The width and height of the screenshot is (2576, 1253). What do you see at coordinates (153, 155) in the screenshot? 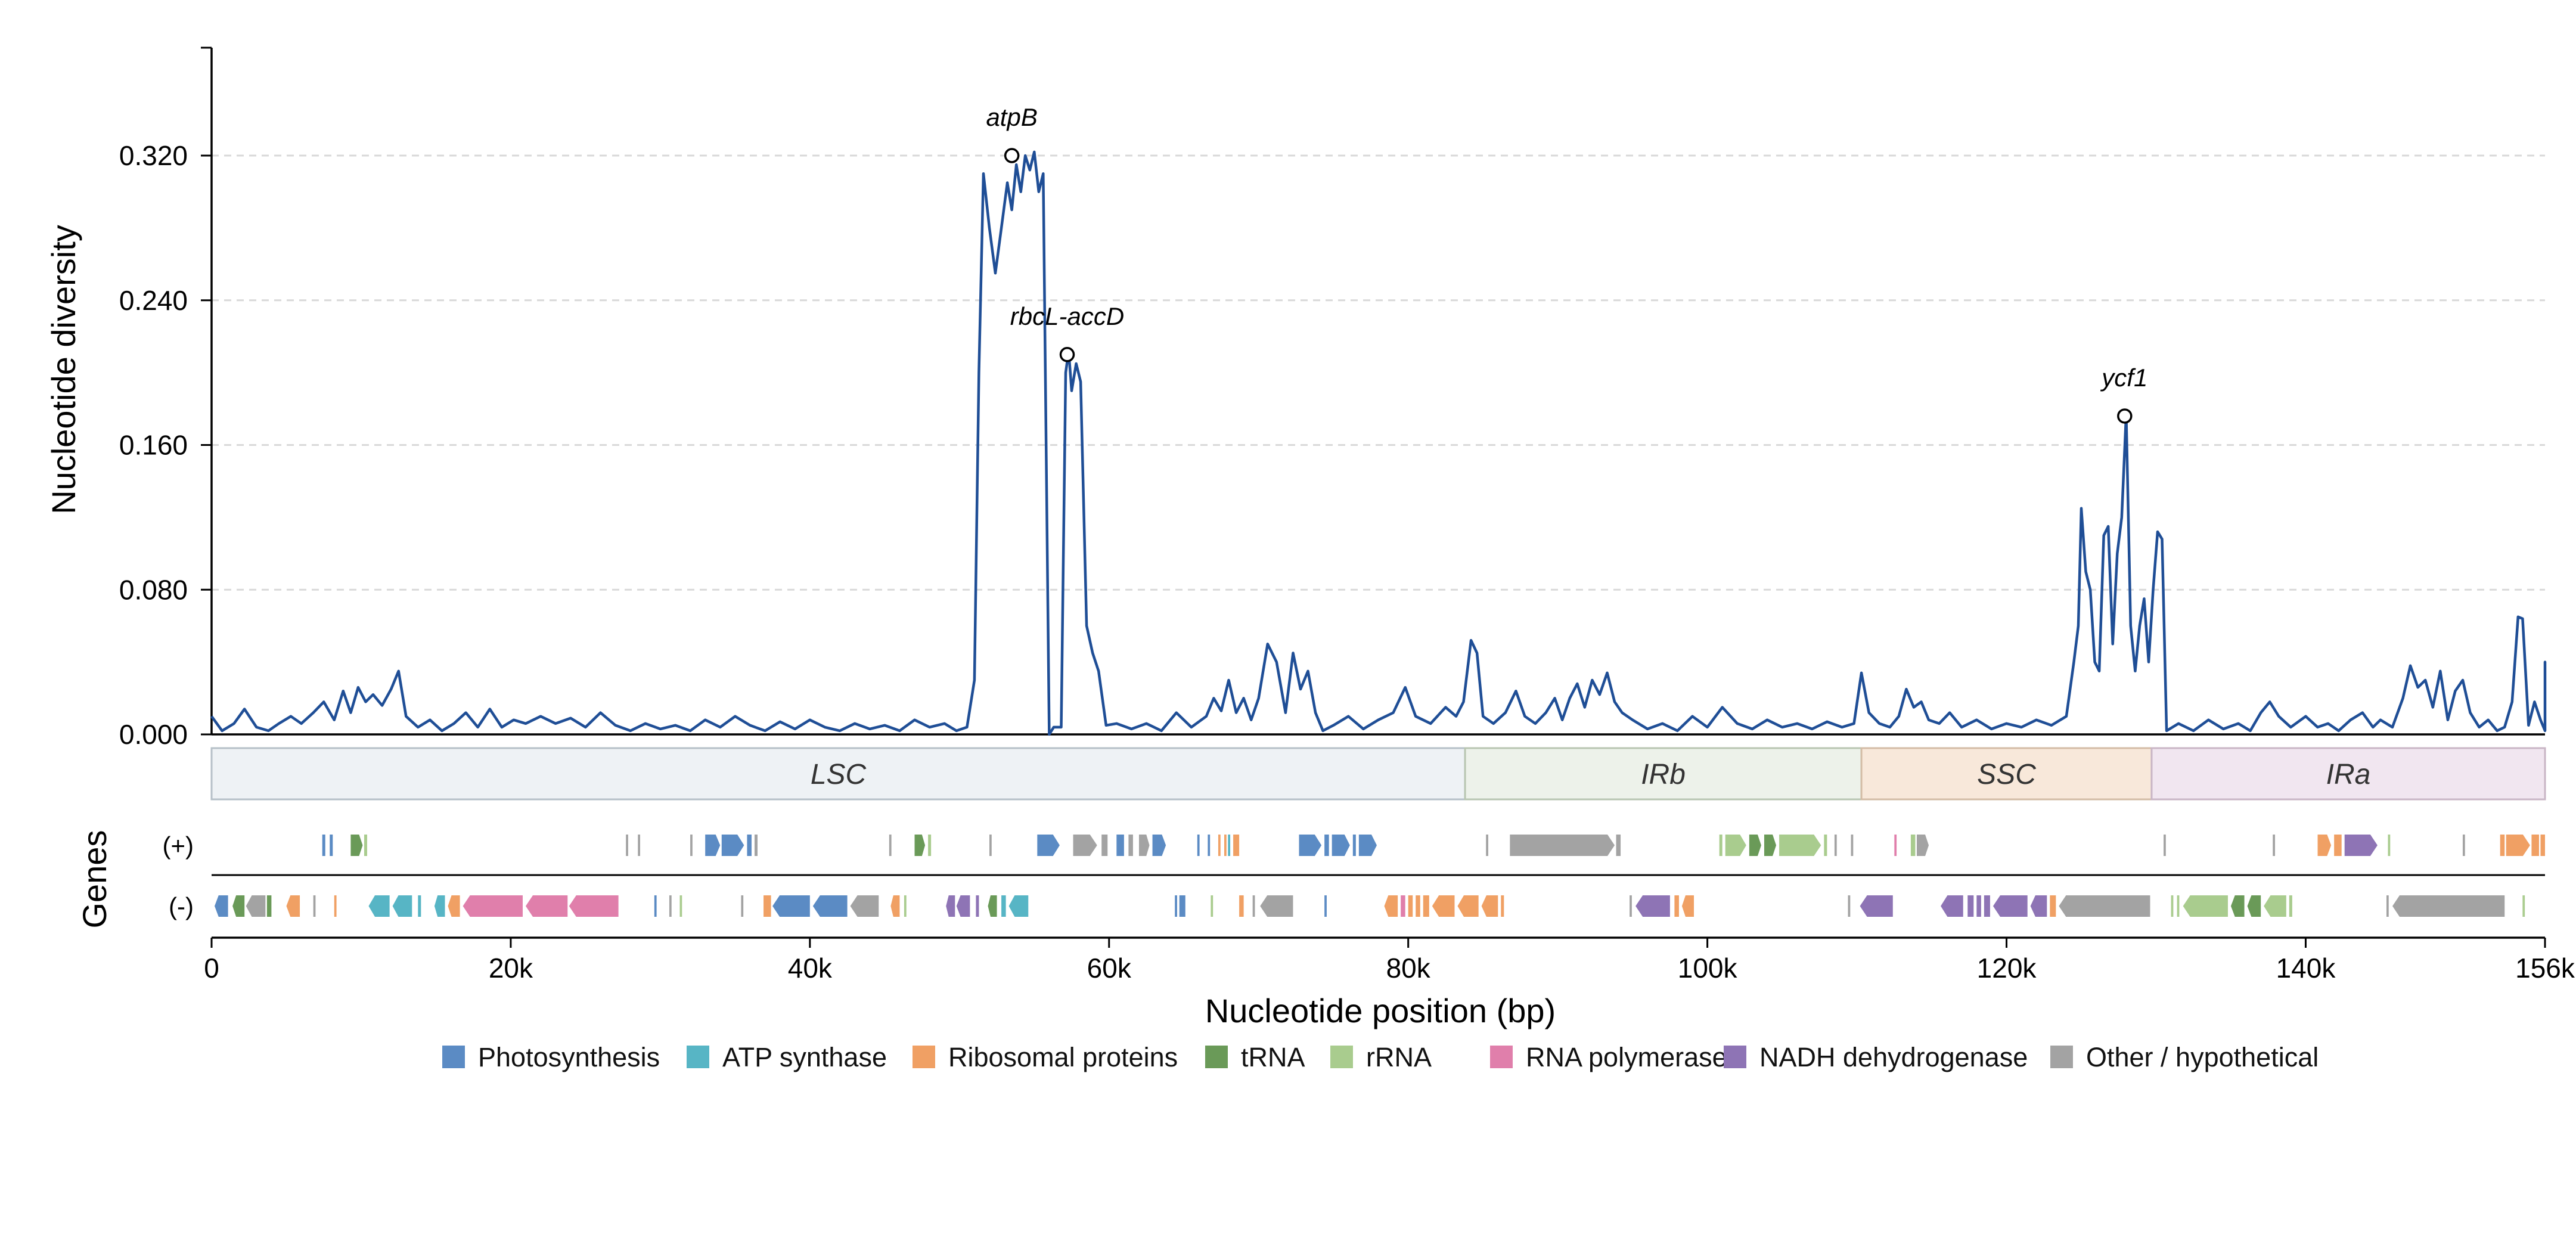
I see `y-tick-label: 0.320` at bounding box center [153, 155].